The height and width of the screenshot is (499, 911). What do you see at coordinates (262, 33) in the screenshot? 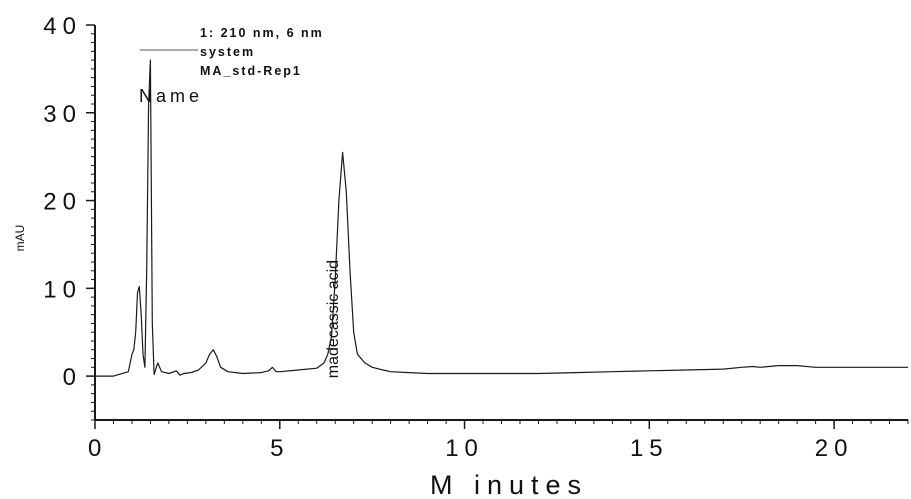
I see `legend-line-1: 1: 210 nm, 6 nm` at bounding box center [262, 33].